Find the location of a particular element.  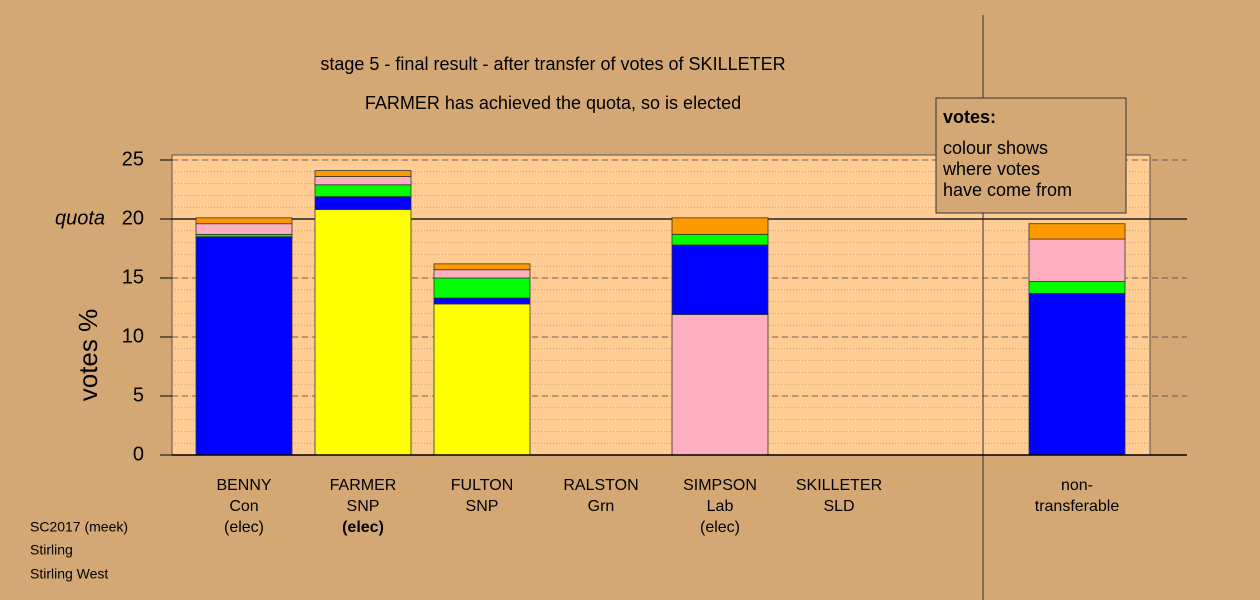

y-tick-label: 20 is located at coordinates (133, 218).